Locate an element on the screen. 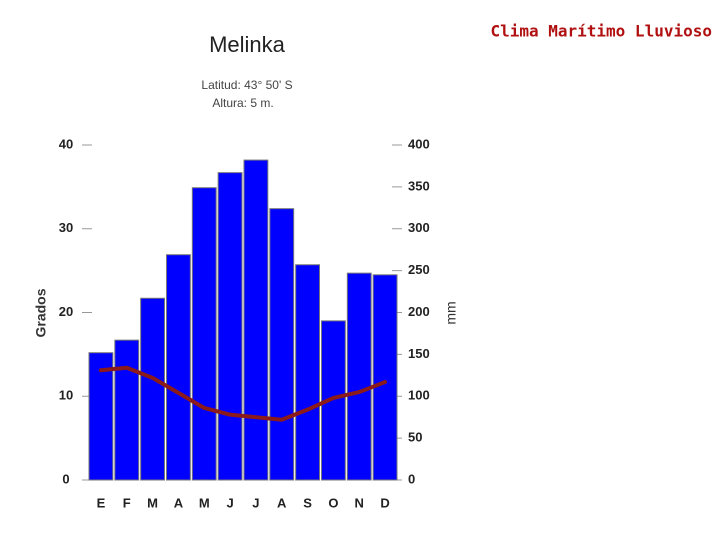  y2-tick-label: 100 is located at coordinates (419, 395).